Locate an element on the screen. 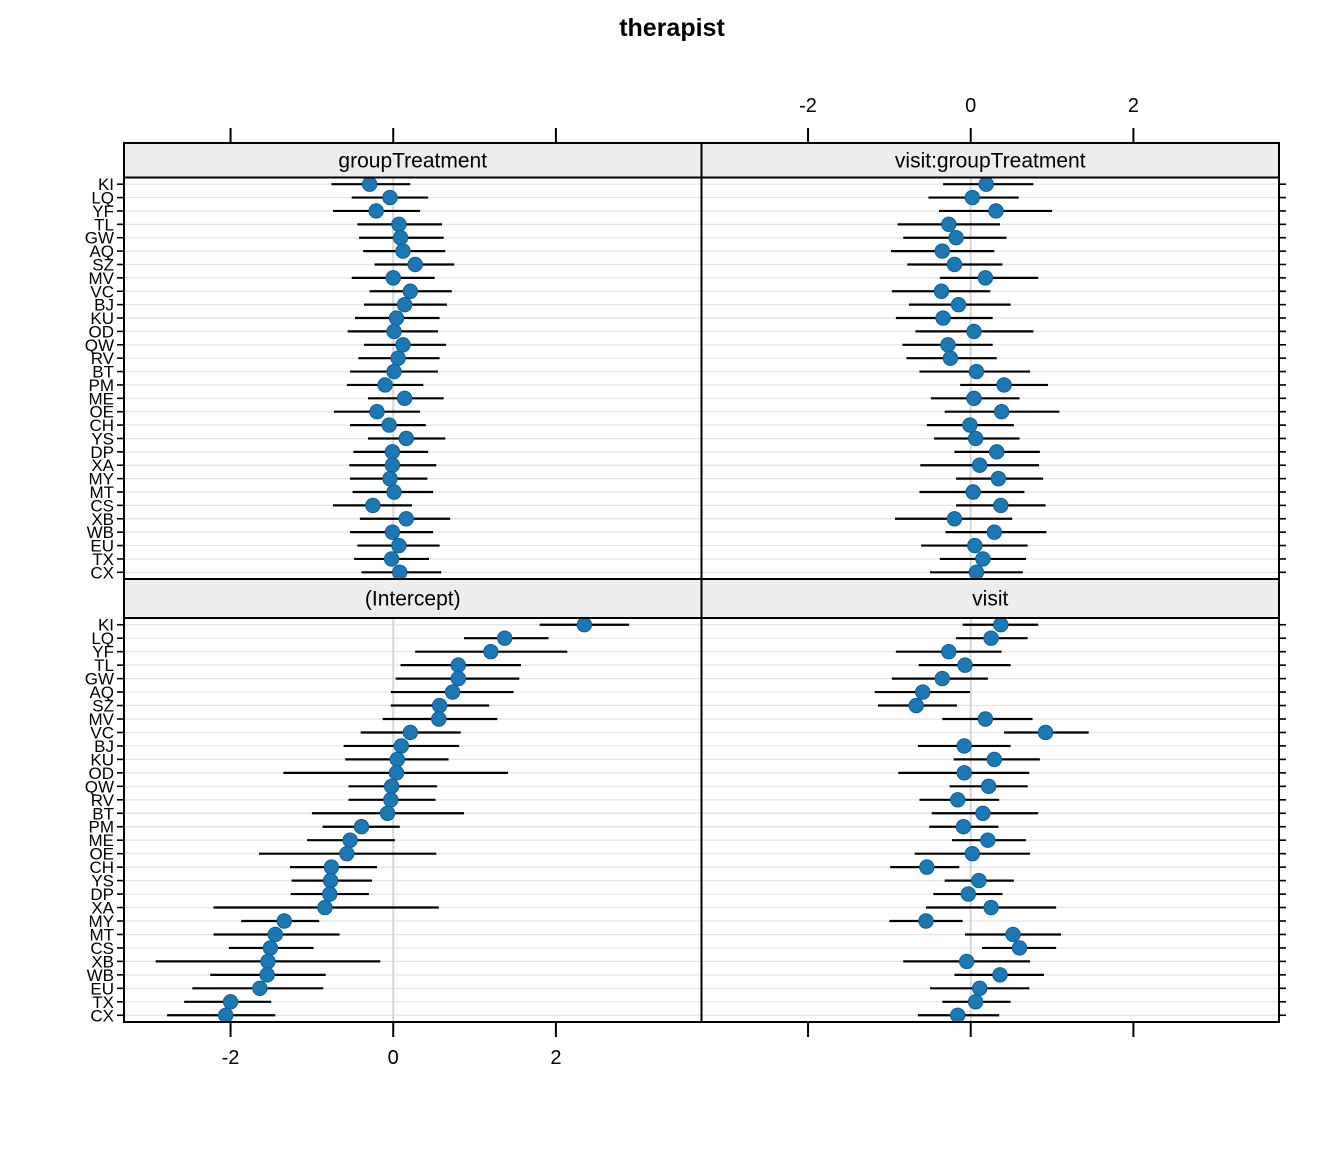 This screenshot has width=1344, height=1152. y-label: CS is located at coordinates (102, 505).